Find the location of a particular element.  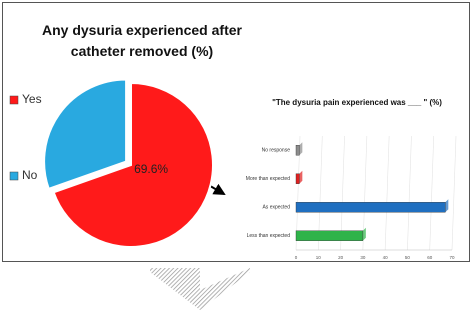

x-tick-label: 30 is located at coordinates (363, 257).